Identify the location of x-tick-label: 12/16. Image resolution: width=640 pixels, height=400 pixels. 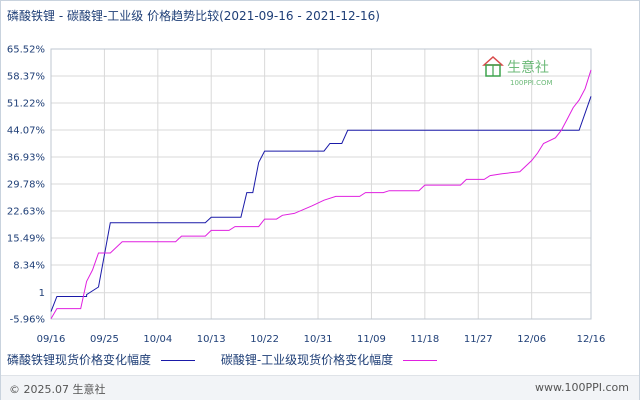
(591, 339).